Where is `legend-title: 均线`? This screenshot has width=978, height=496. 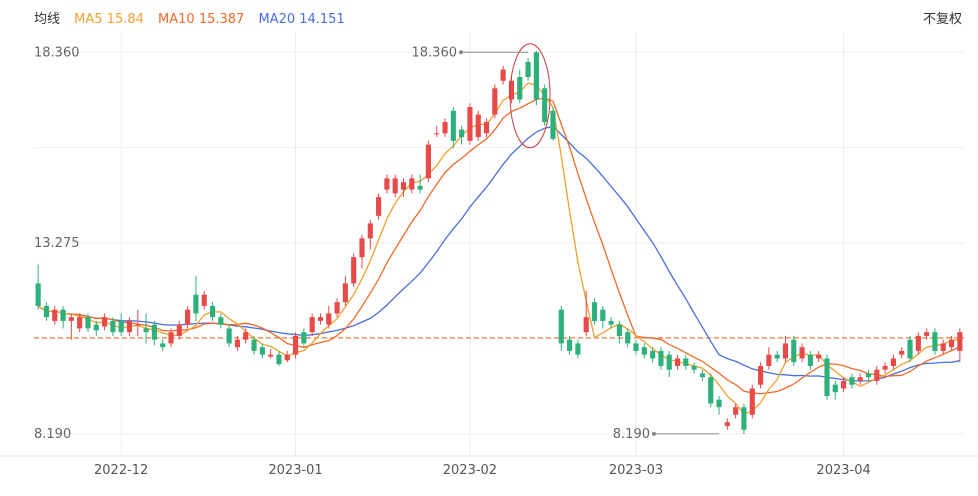
legend-title: 均线 is located at coordinates (47, 19).